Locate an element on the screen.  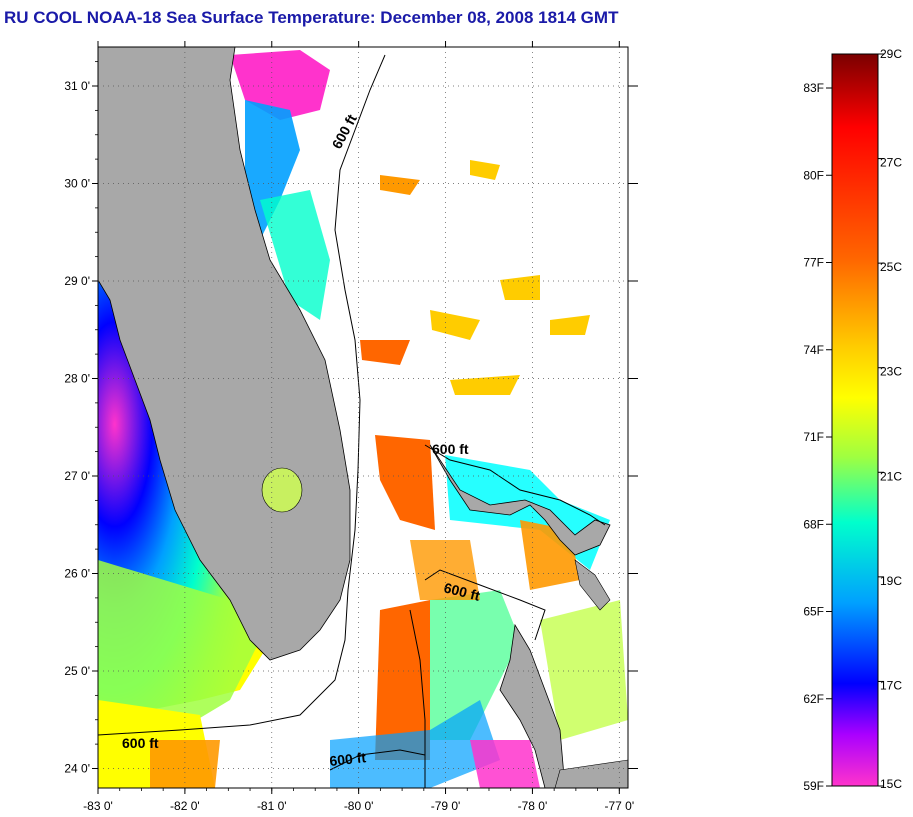
south-cool-sst is located at coordinates (505, 764).